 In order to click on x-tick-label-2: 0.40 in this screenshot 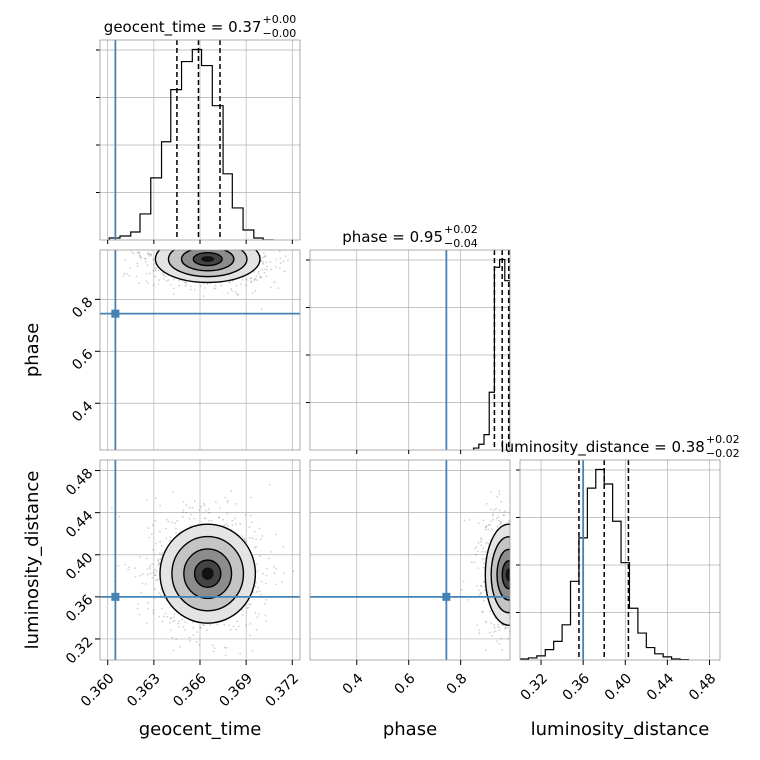, I will do `click(618, 687)`.